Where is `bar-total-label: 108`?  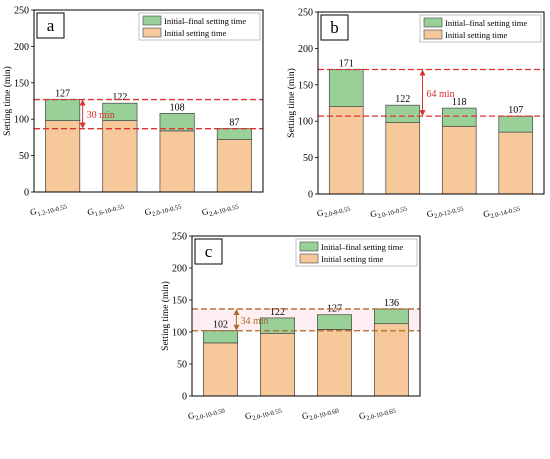 bar-total-label: 108 is located at coordinates (177, 107).